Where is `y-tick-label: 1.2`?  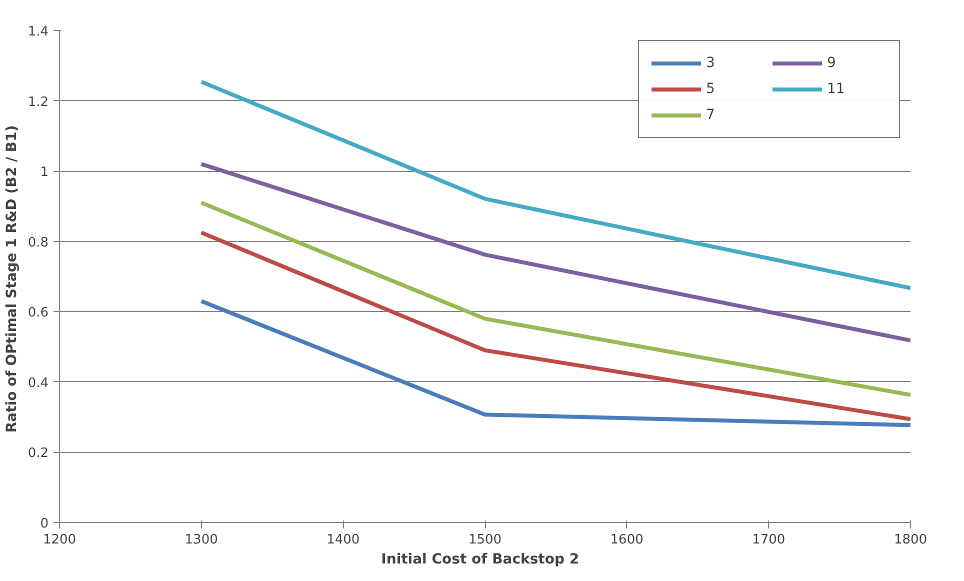 y-tick-label: 1.2 is located at coordinates (38, 102).